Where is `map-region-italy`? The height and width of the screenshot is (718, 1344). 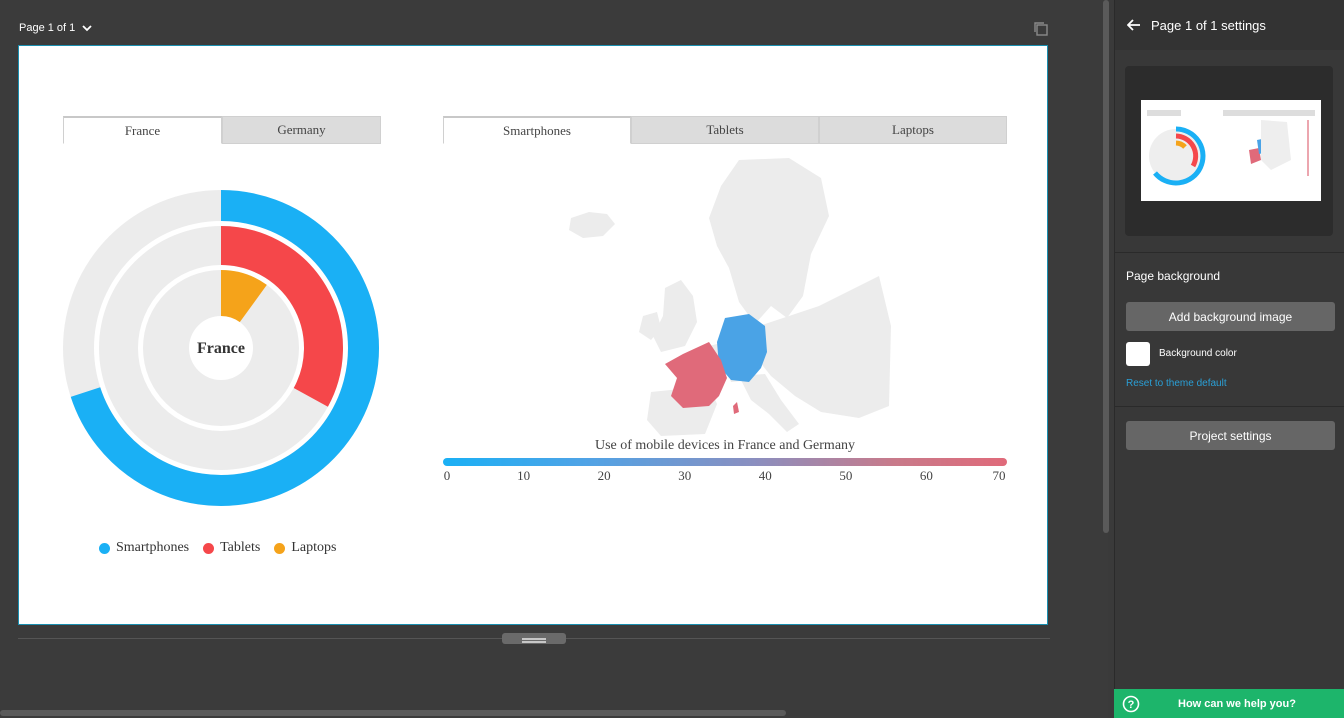
map-region-italy is located at coordinates (769, 403).